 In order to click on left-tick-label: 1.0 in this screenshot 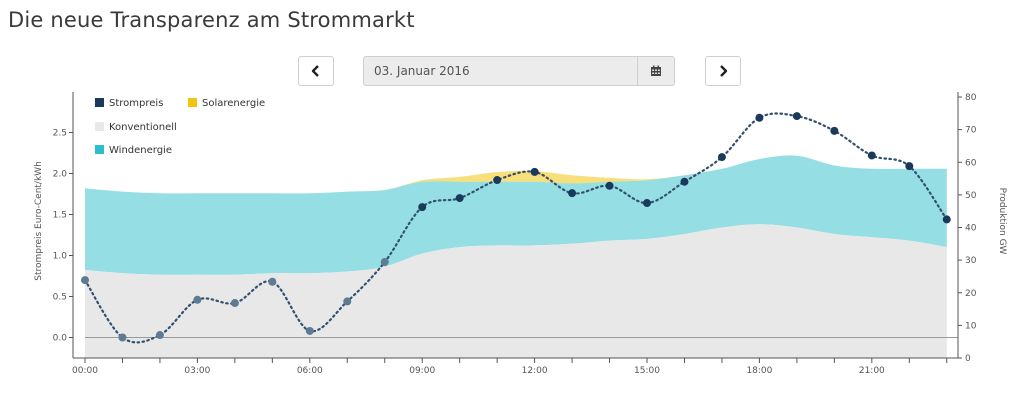, I will do `click(60, 257)`.